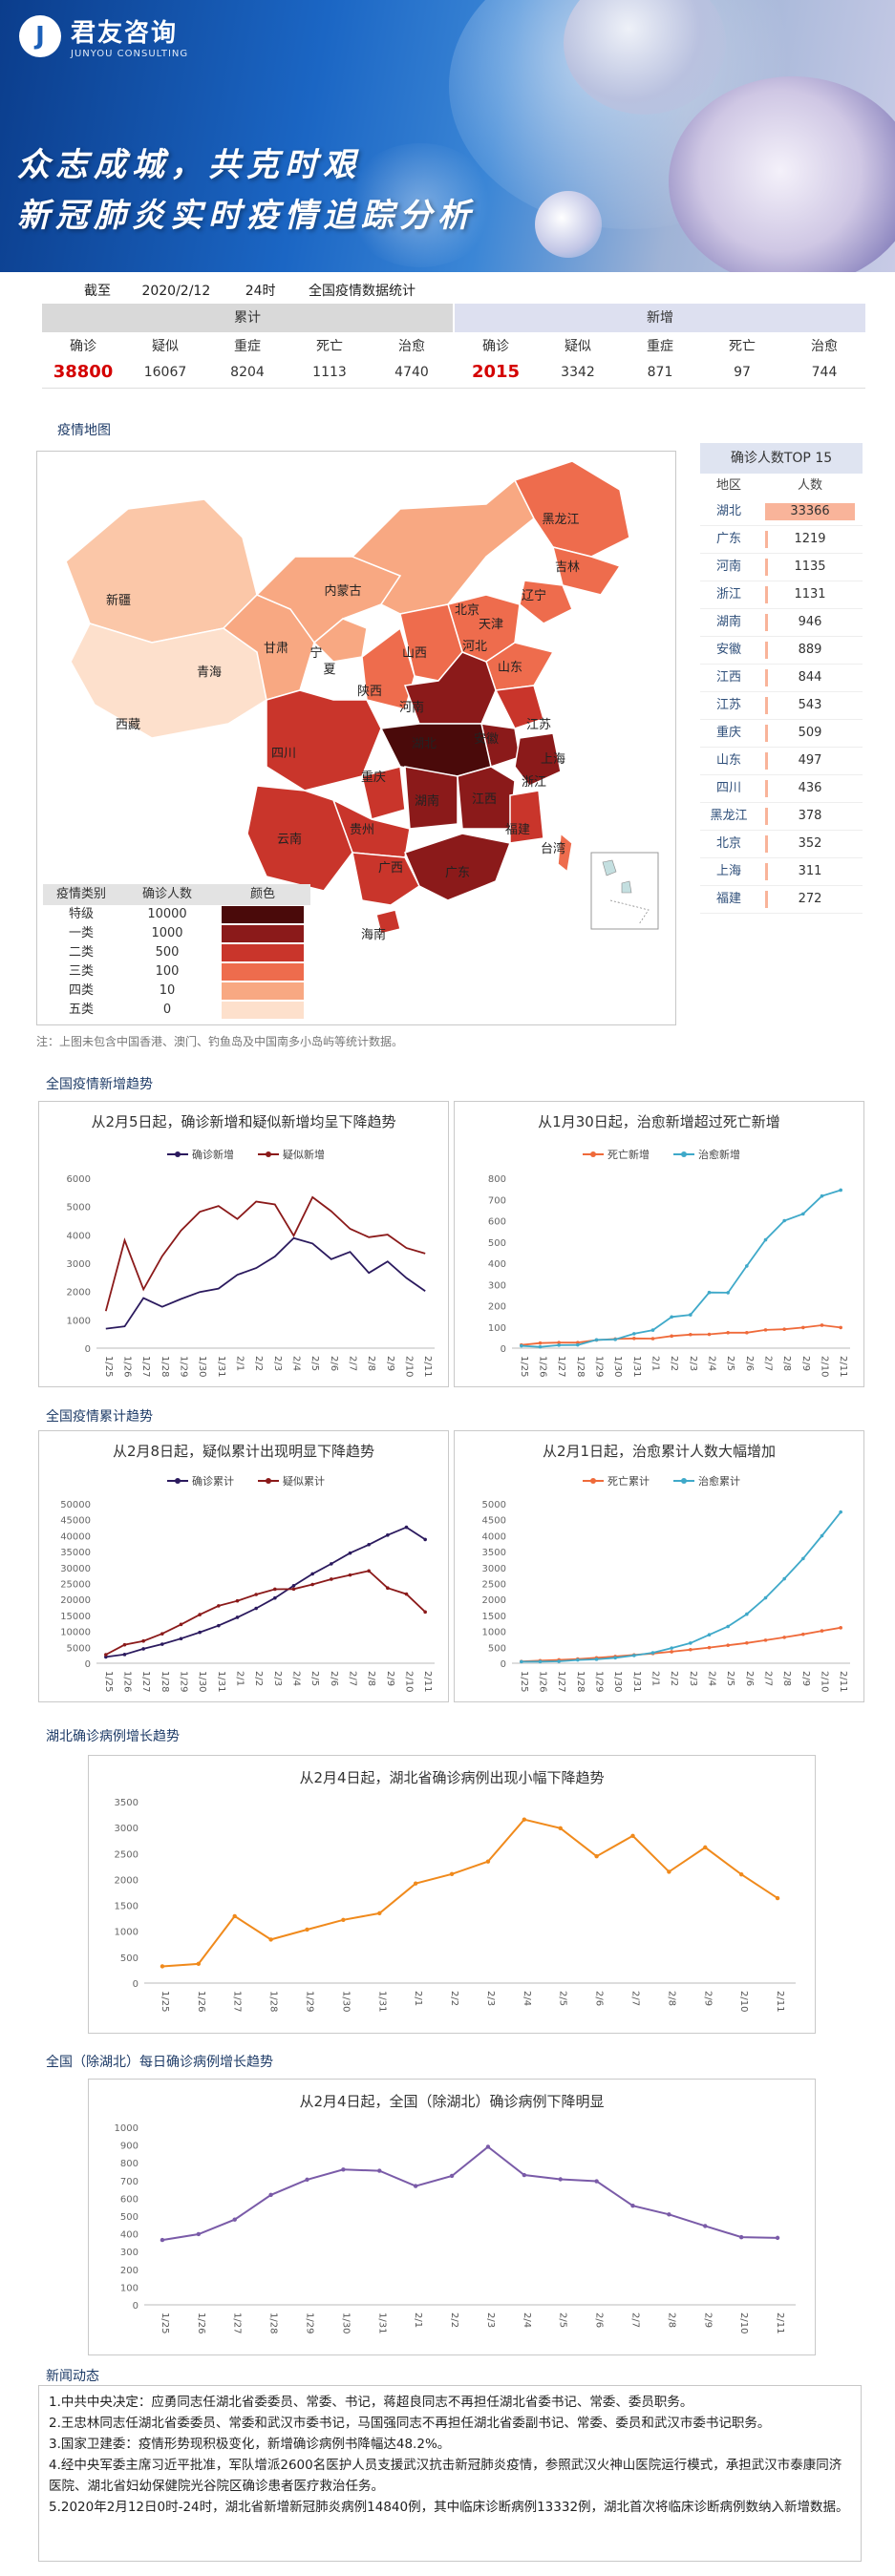 This screenshot has height=2576, width=895. I want to click on legend-entry: 治愈新增, so click(719, 1154).